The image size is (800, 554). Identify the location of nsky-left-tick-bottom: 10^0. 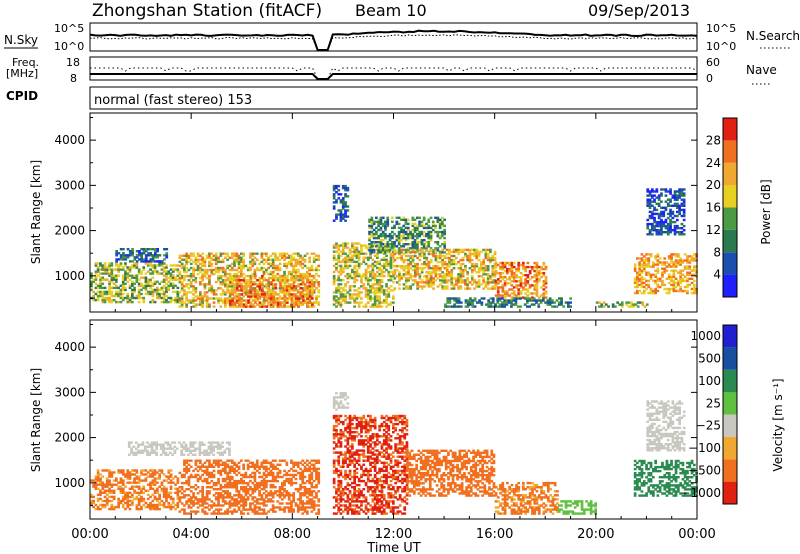
(69, 46).